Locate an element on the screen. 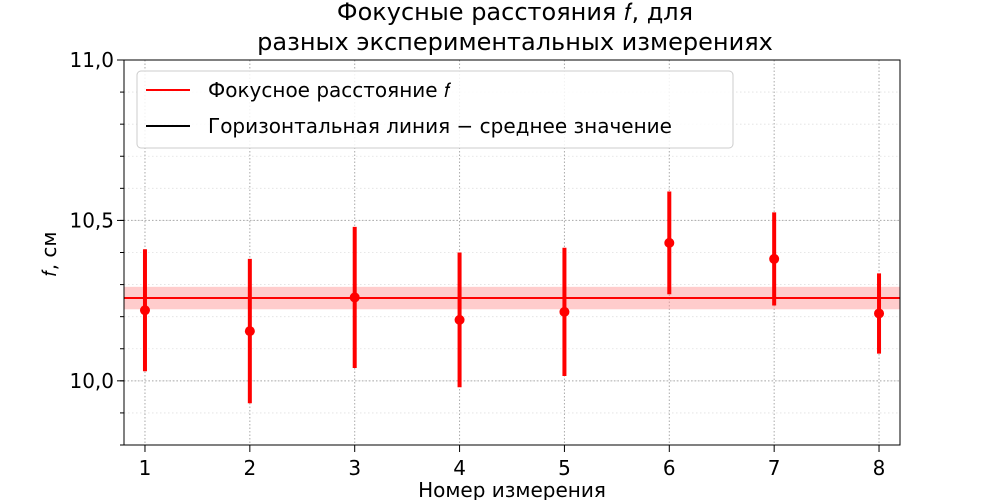 This screenshot has width=1000, height=500. x-tick-label: 7 is located at coordinates (774, 468).